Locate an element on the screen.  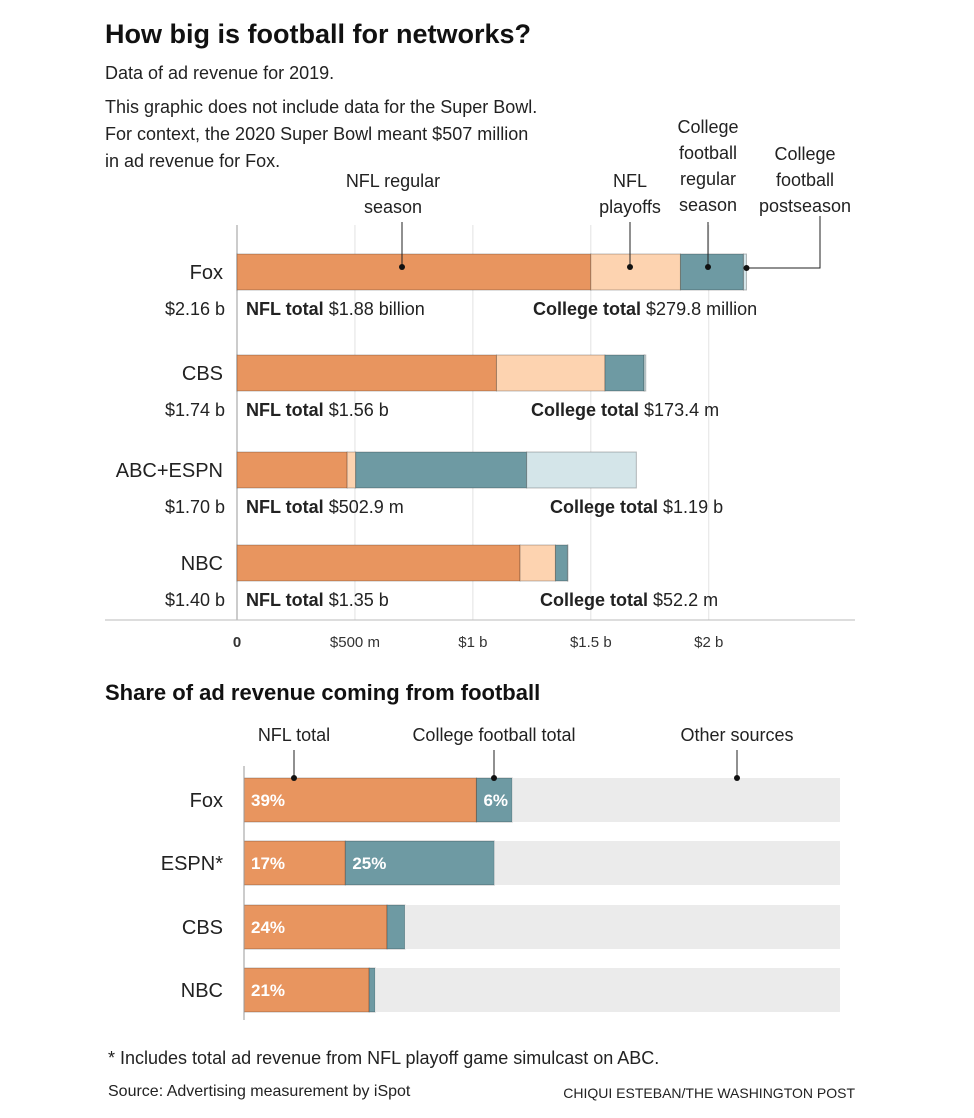
value-label: 24% is located at coordinates (268, 927).